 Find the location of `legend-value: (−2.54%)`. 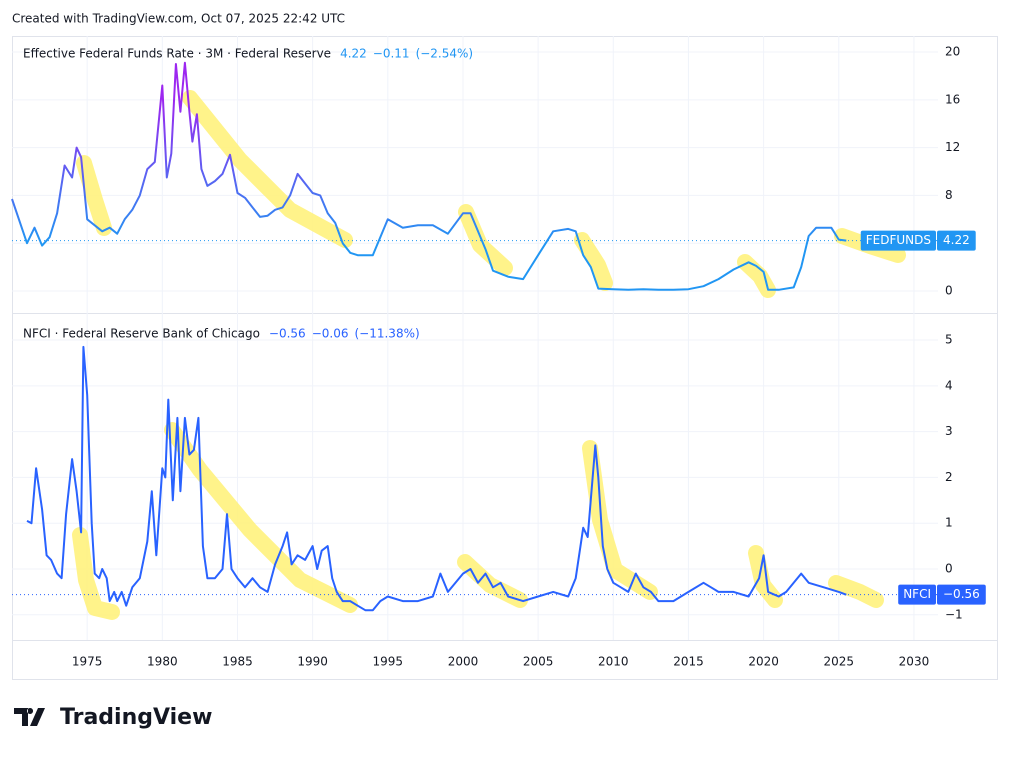

legend-value: (−2.54%) is located at coordinates (445, 54).